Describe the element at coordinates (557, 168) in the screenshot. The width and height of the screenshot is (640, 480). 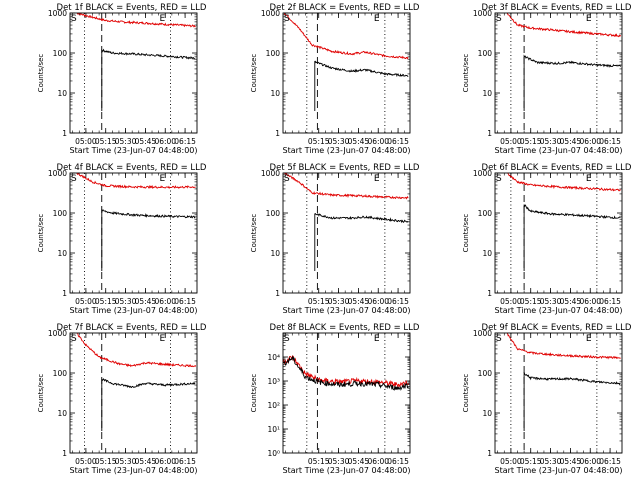
I see `panel-title: Det 6f BLACK = Events, RED = LLD` at that location.